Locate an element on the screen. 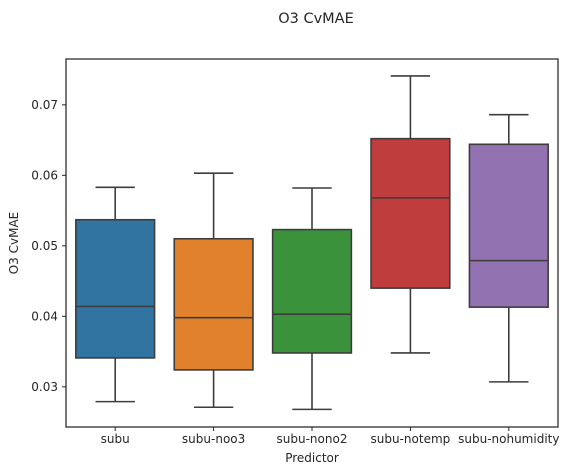 Image resolution: width=580 pixels, height=476 pixels. x-tick-label: subu-notemp is located at coordinates (411, 439).